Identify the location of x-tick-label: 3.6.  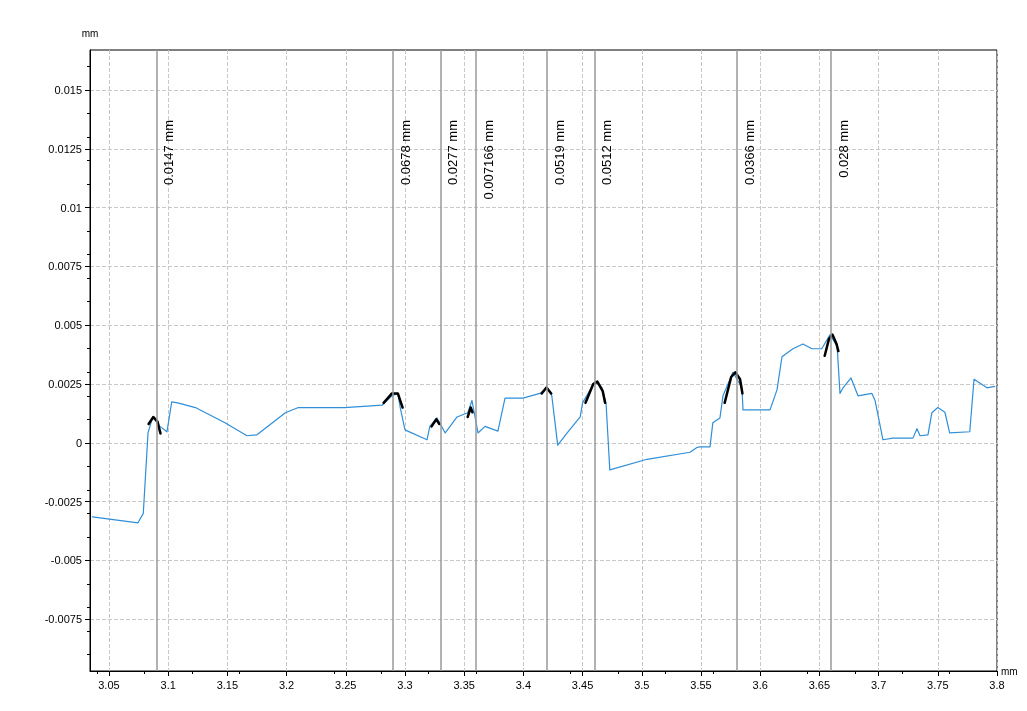
(760, 684).